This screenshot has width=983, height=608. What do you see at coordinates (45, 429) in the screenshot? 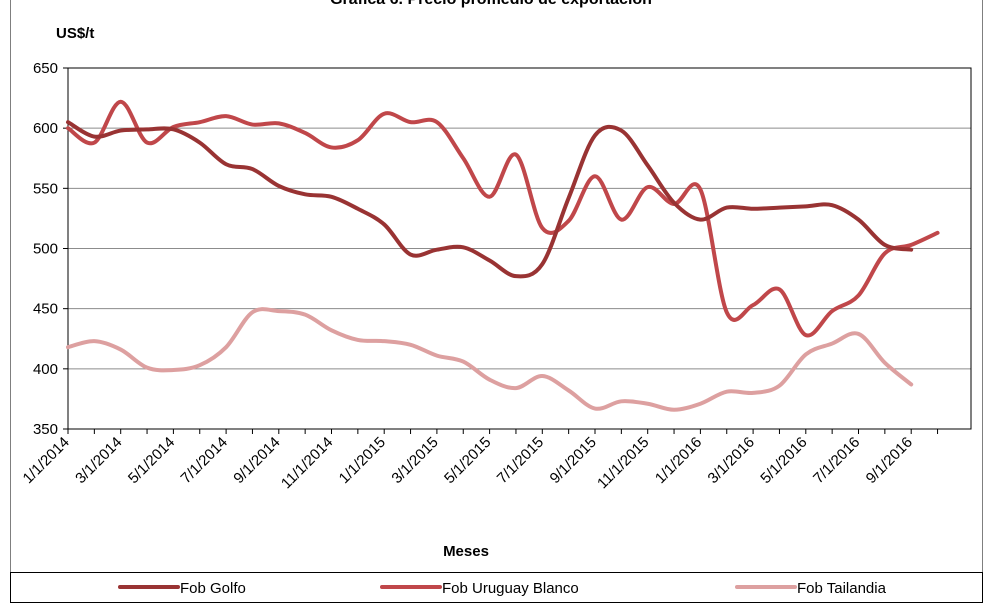
I see `y-tick-label: 350` at bounding box center [45, 429].